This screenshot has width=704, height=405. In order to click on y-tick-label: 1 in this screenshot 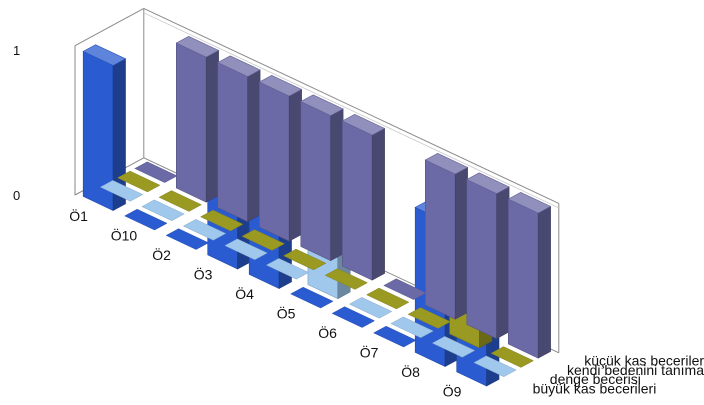, I will do `click(16, 50)`.